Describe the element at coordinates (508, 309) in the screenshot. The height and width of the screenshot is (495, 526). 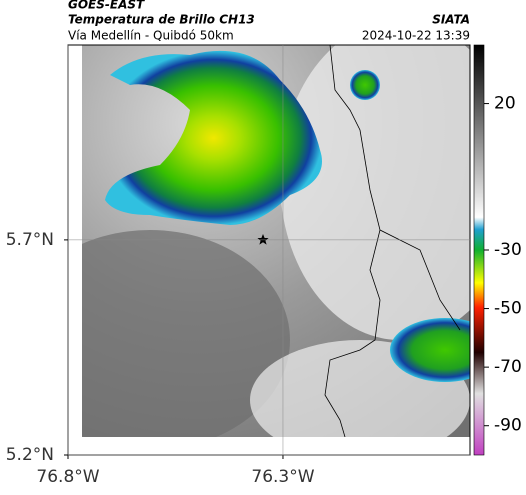
I see `colorbar-tick-label: -50` at that location.